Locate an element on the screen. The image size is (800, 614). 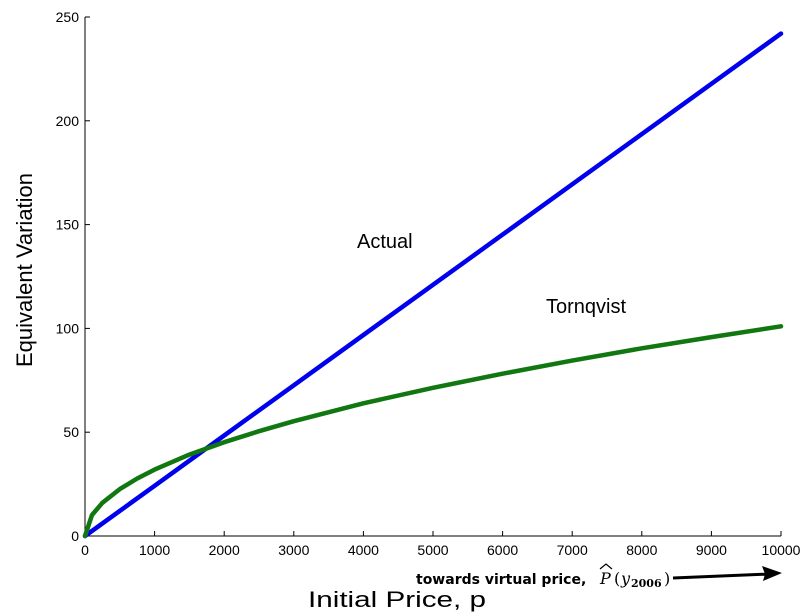
y-tick-label: 200 is located at coordinates (68, 121).